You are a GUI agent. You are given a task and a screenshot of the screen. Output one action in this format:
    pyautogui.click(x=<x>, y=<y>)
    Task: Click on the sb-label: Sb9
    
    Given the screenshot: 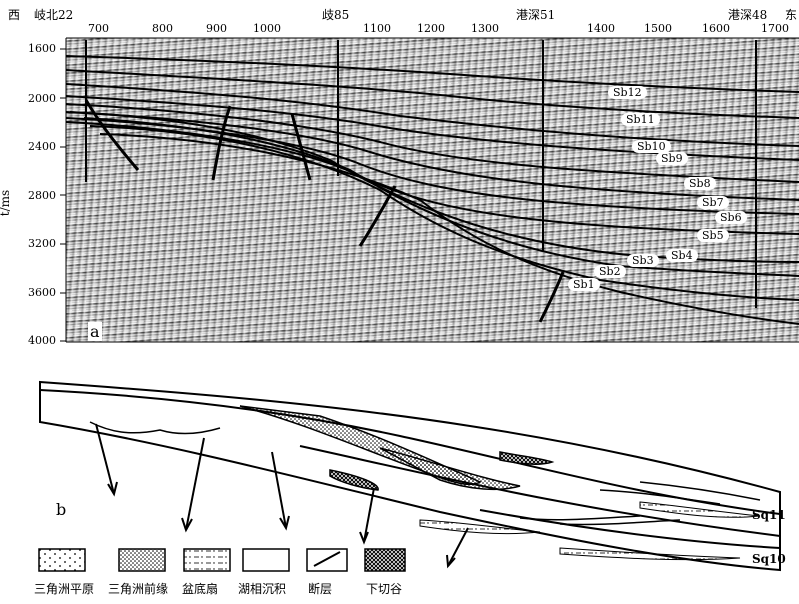 What is the action you would take?
    pyautogui.click(x=672, y=158)
    